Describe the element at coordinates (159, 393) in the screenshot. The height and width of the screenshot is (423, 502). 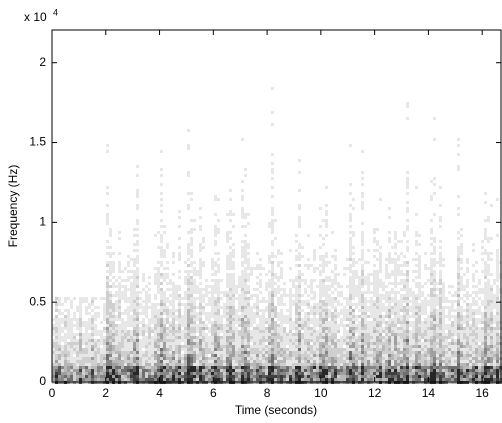
I see `x-tick-label: 4` at that location.